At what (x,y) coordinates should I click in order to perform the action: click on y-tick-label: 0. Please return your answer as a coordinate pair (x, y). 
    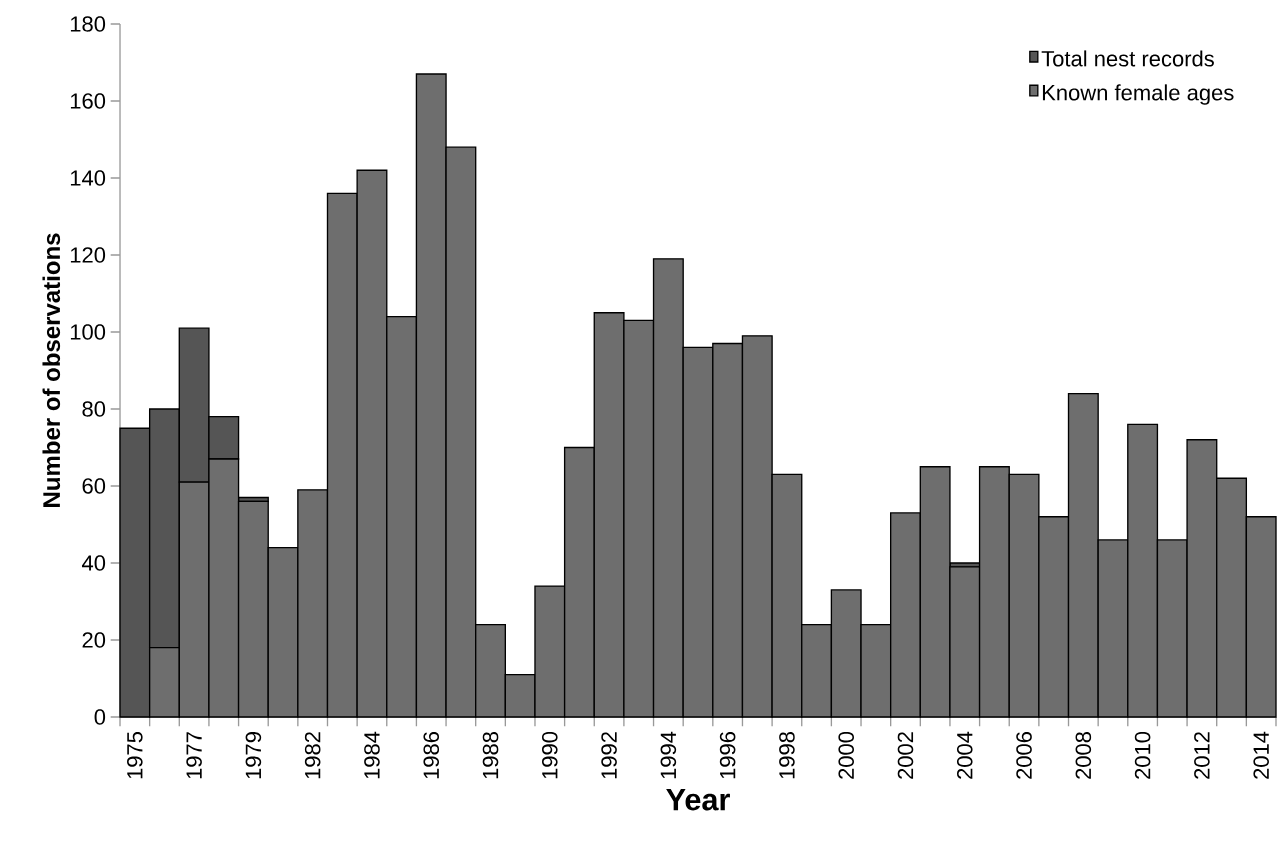
    Looking at the image, I should click on (100, 717).